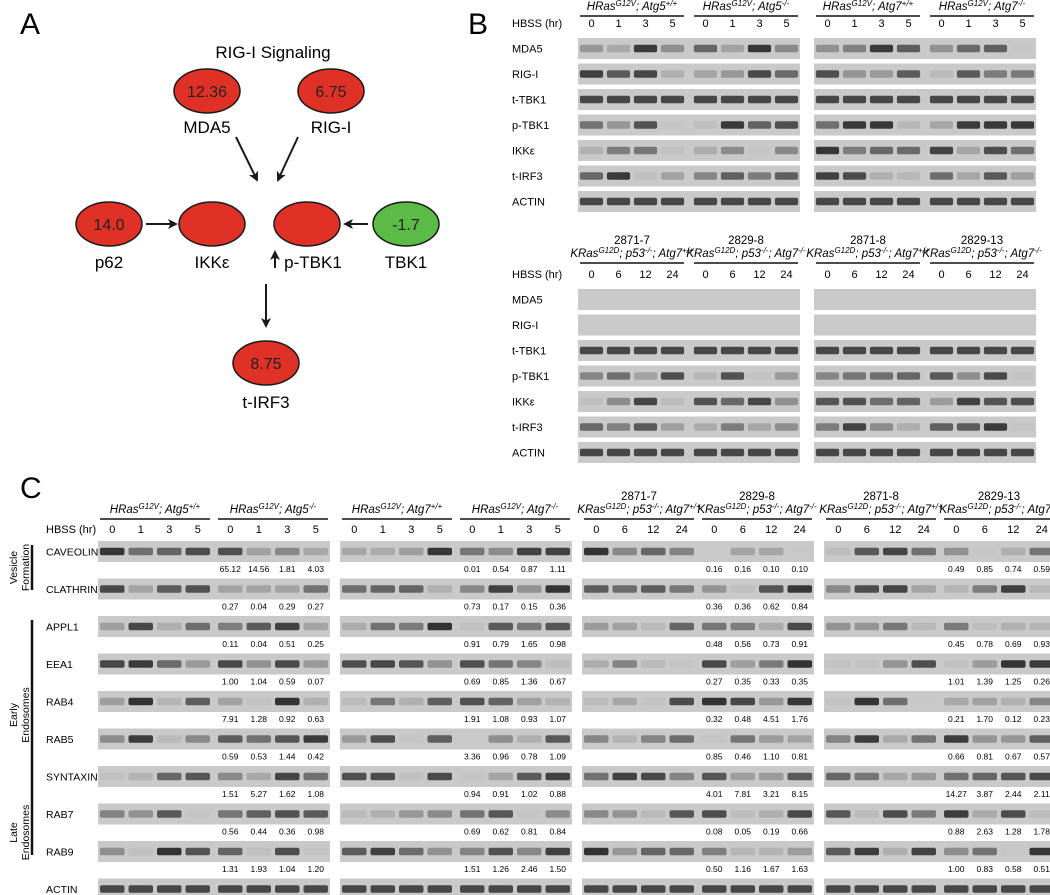 This screenshot has height=895, width=1050. Describe the element at coordinates (529, 832) in the screenshot. I see `quant-value: 0.81` at that location.